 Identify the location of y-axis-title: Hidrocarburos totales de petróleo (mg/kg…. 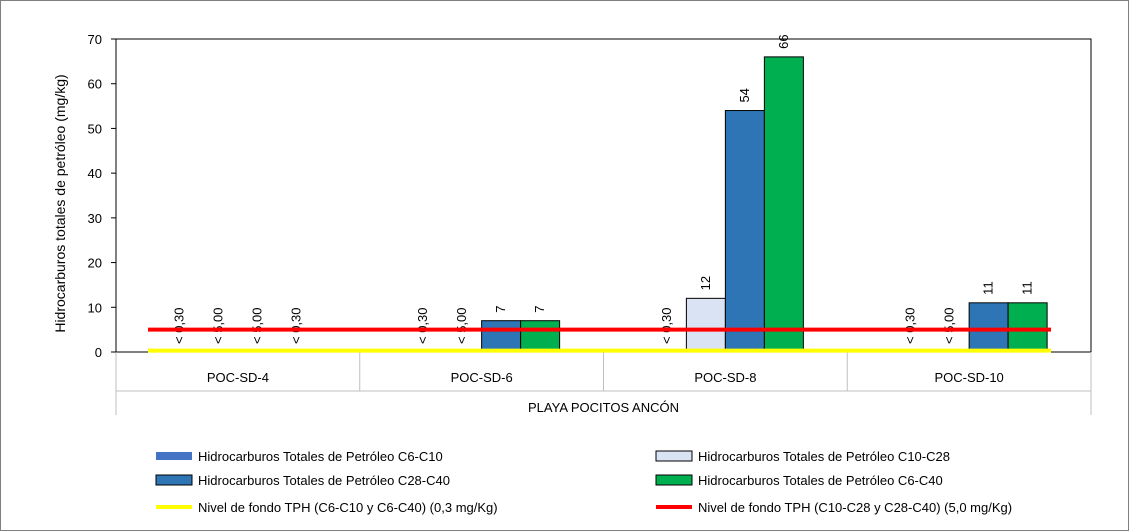
(60, 203).